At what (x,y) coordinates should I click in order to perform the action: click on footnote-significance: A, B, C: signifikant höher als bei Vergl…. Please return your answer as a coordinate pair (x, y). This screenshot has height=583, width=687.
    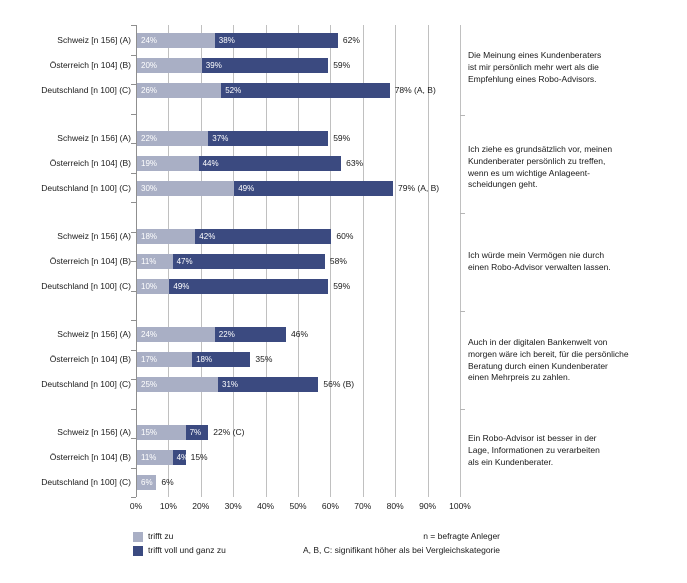
    Looking at the image, I should click on (401, 550).